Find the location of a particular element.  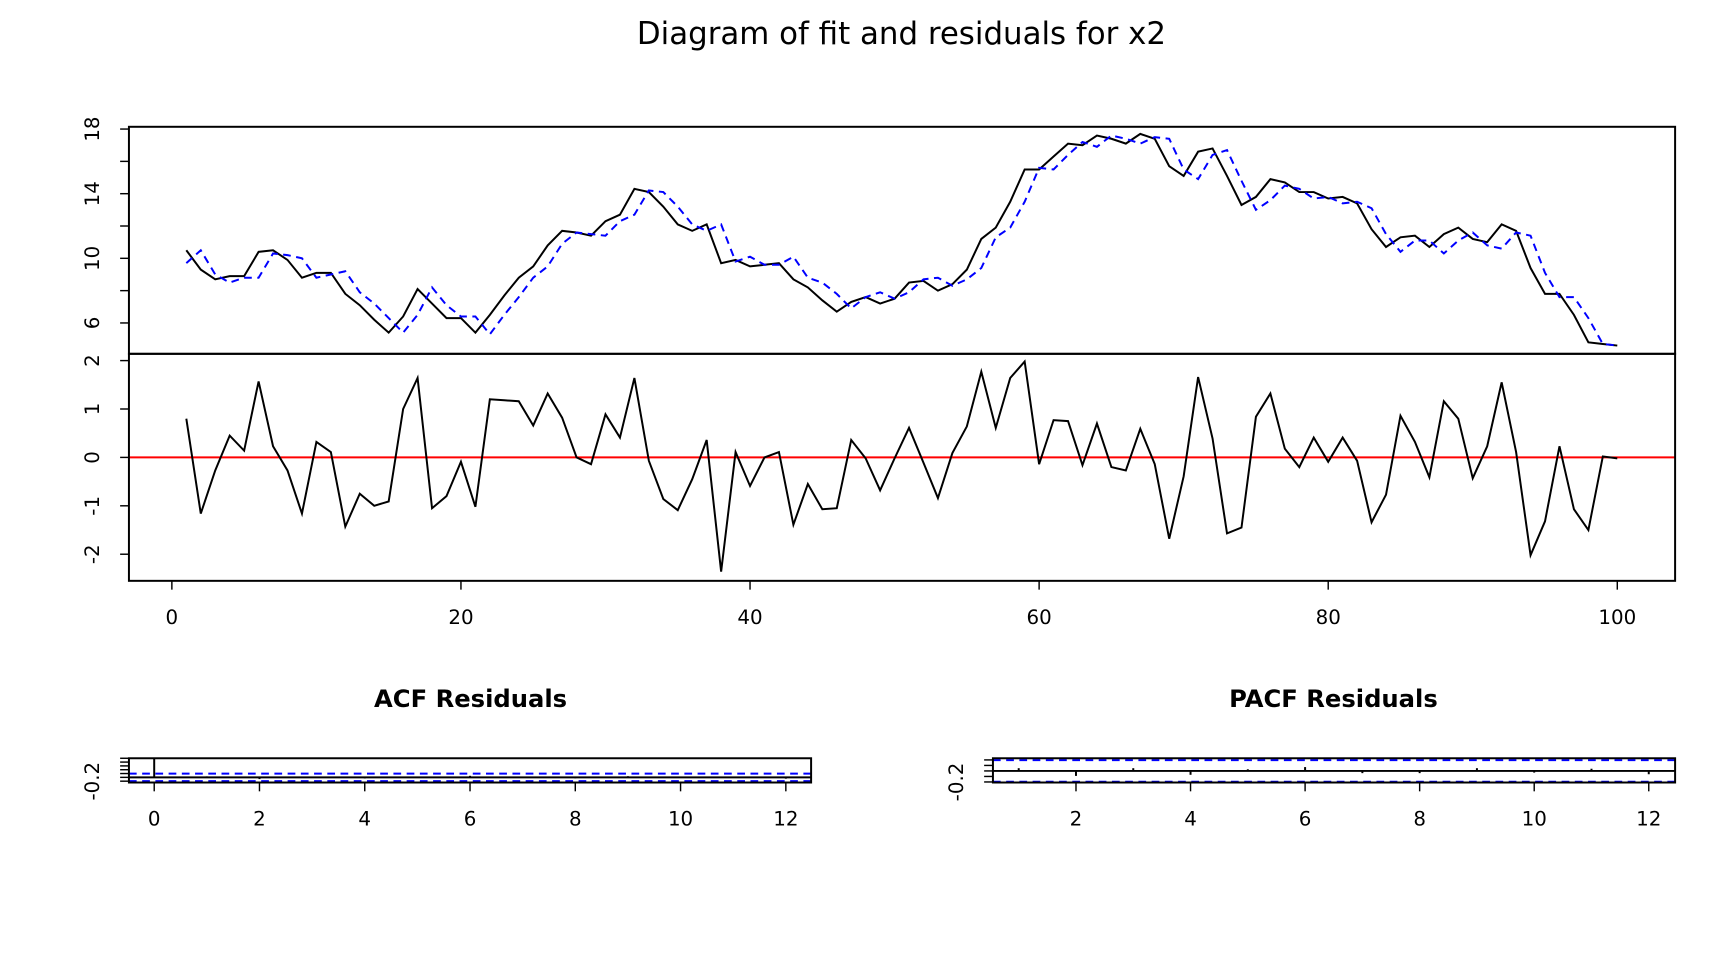

x-tick-label: 80 is located at coordinates (1328, 617).